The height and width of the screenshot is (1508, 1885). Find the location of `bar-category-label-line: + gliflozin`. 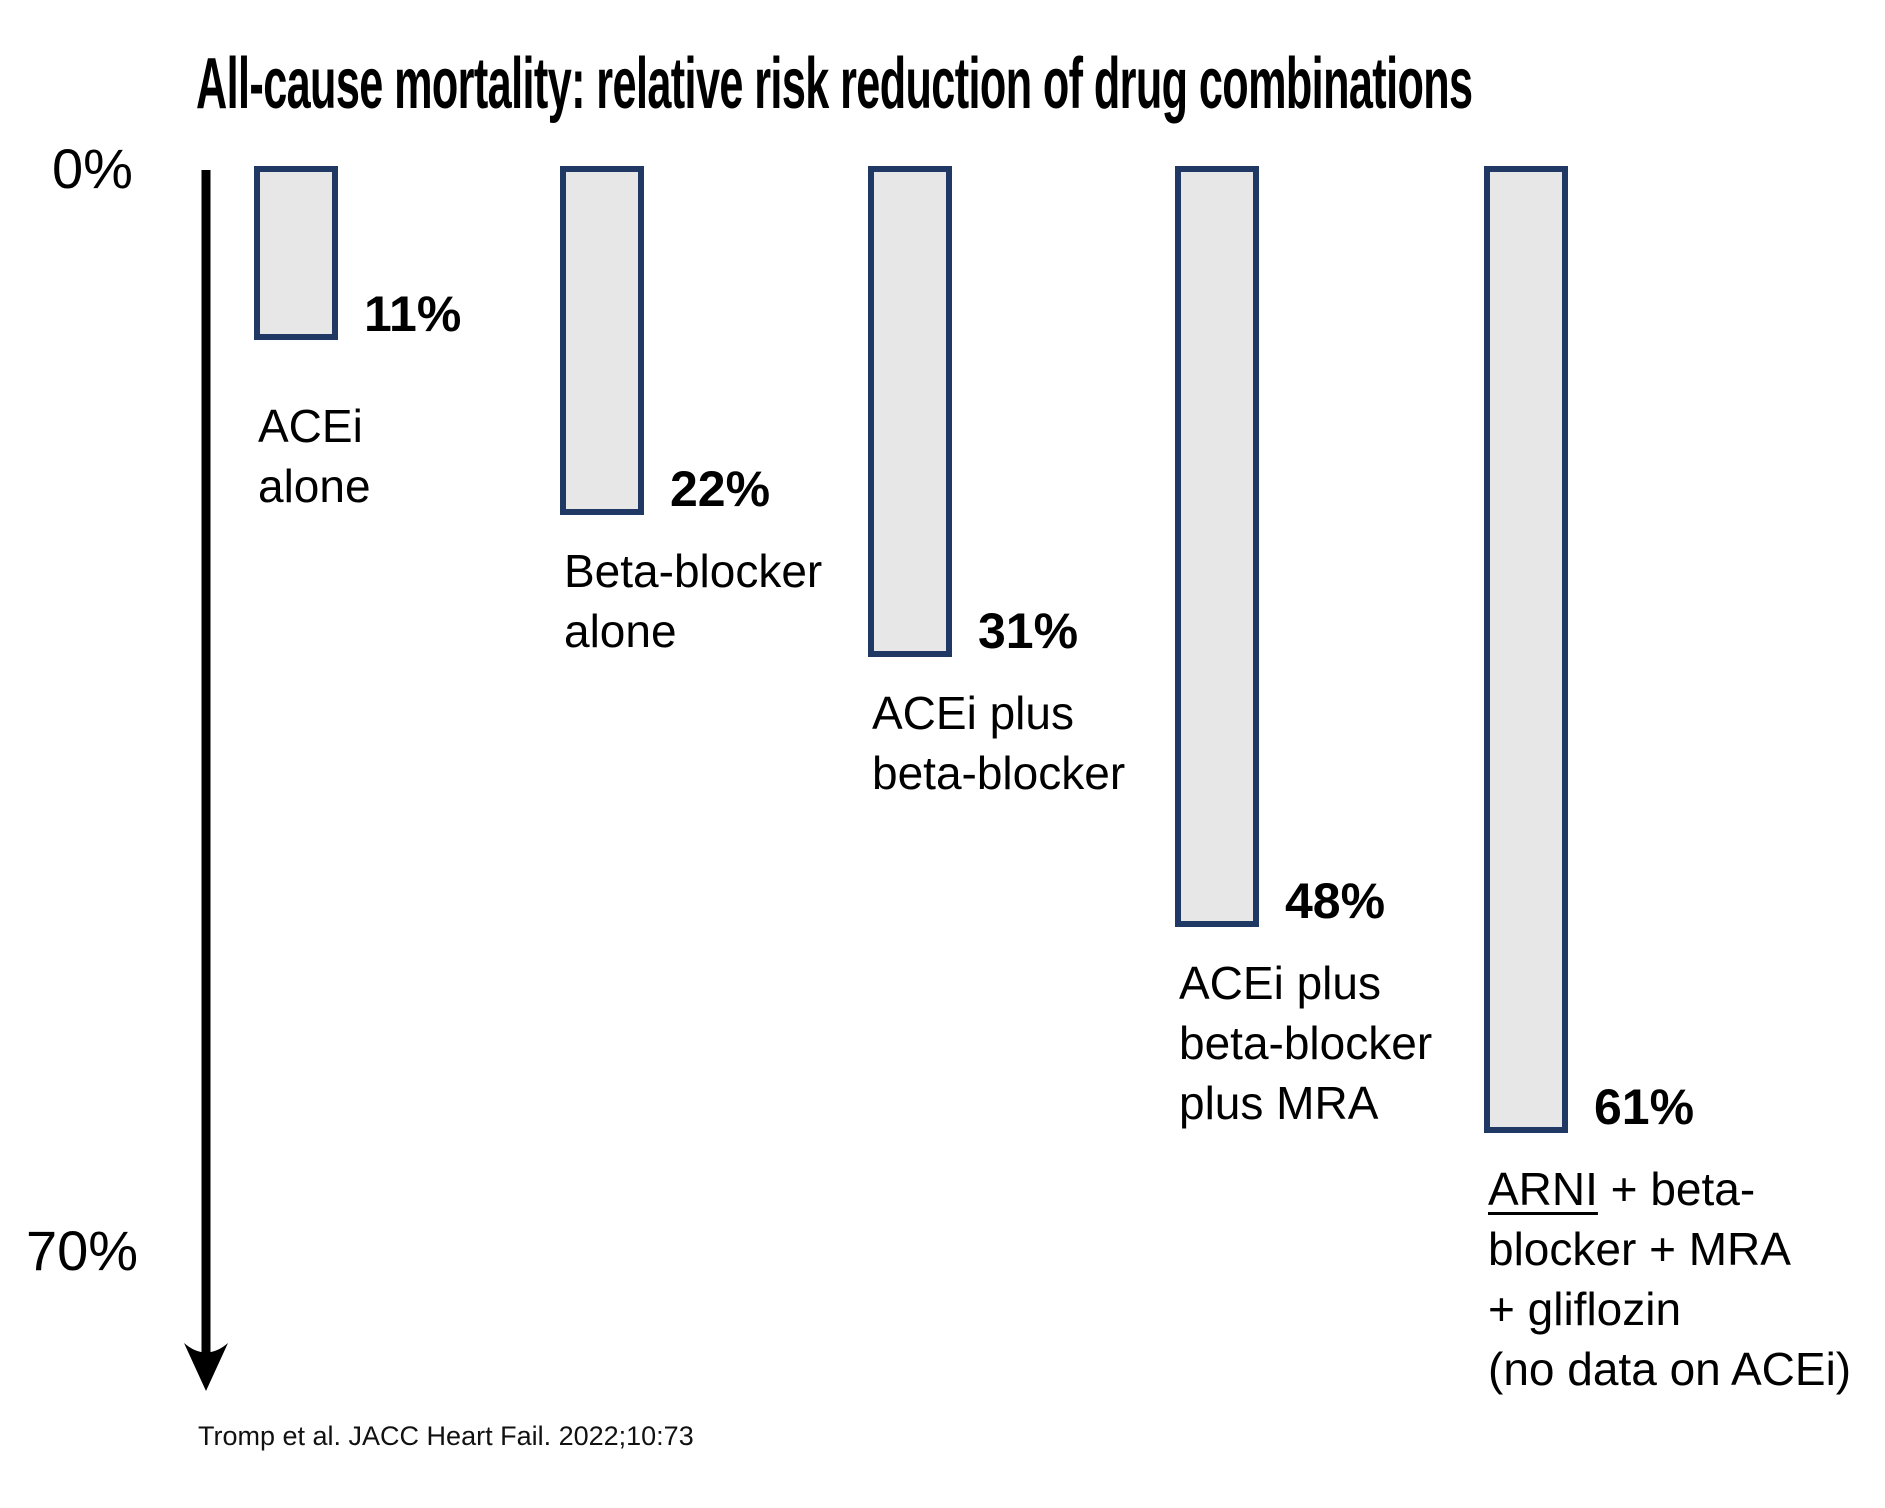

bar-category-label-line: + gliflozin is located at coordinates (1585, 1309).